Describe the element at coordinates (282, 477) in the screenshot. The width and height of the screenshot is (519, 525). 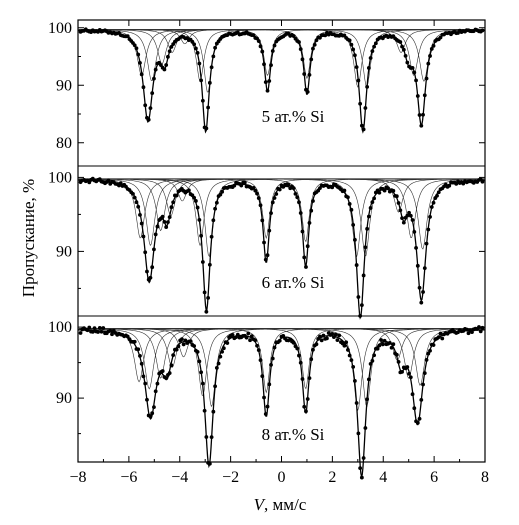
I see `x-tick-label: 0` at that location.